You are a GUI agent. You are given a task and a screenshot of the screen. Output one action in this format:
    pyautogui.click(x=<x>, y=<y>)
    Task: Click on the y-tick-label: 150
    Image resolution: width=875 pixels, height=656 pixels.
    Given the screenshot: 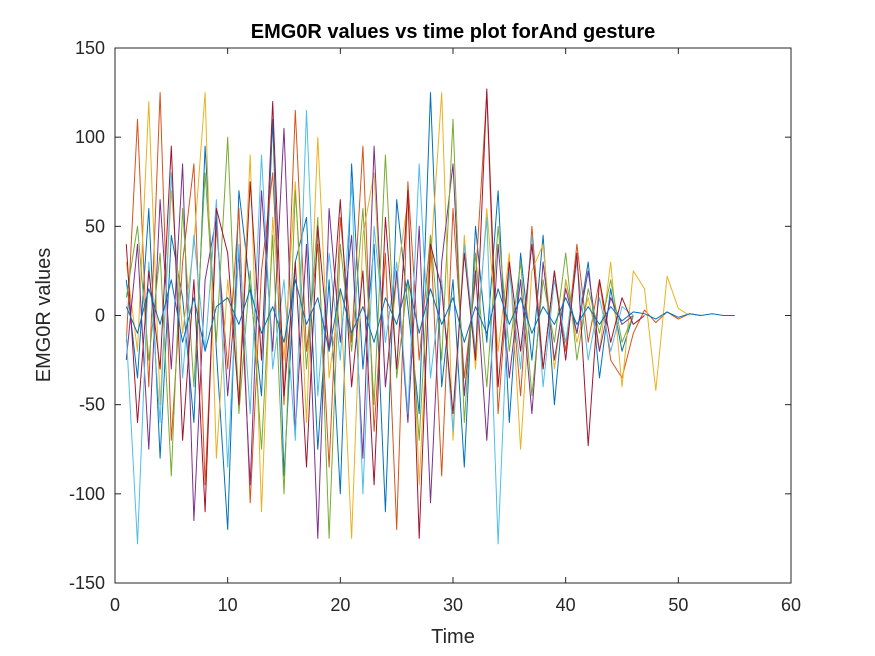 What is the action you would take?
    pyautogui.click(x=90, y=48)
    